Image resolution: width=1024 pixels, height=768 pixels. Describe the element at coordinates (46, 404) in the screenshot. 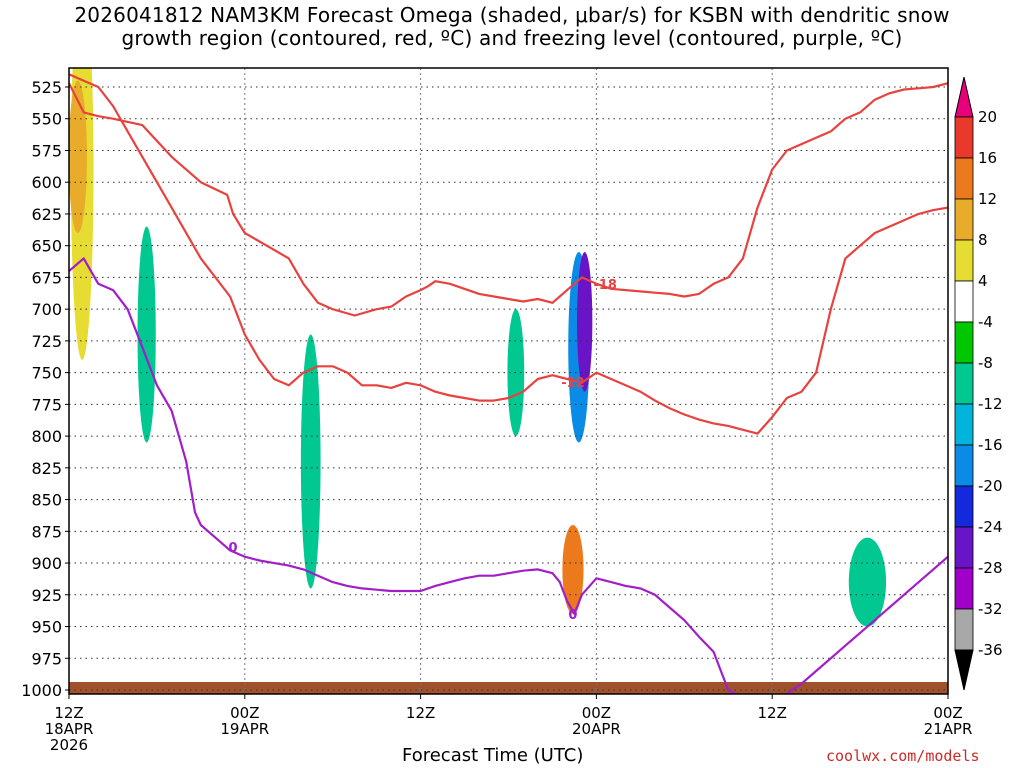

I see `y-tick-label: 775` at that location.